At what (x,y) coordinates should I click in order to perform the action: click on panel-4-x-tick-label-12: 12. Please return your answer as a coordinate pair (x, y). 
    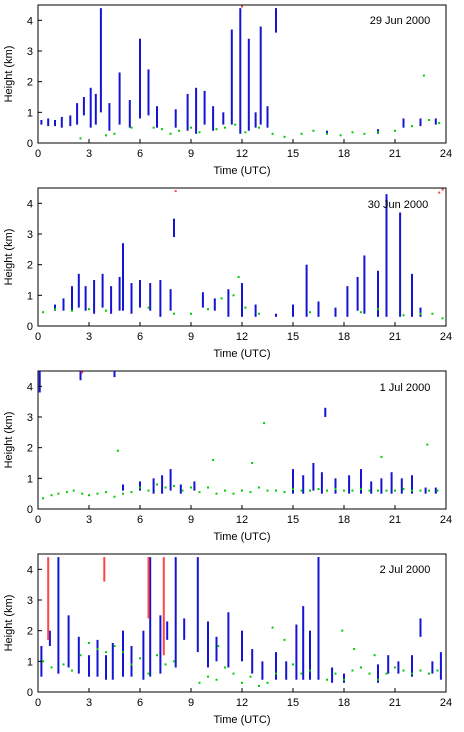
    Looking at the image, I should click on (242, 703).